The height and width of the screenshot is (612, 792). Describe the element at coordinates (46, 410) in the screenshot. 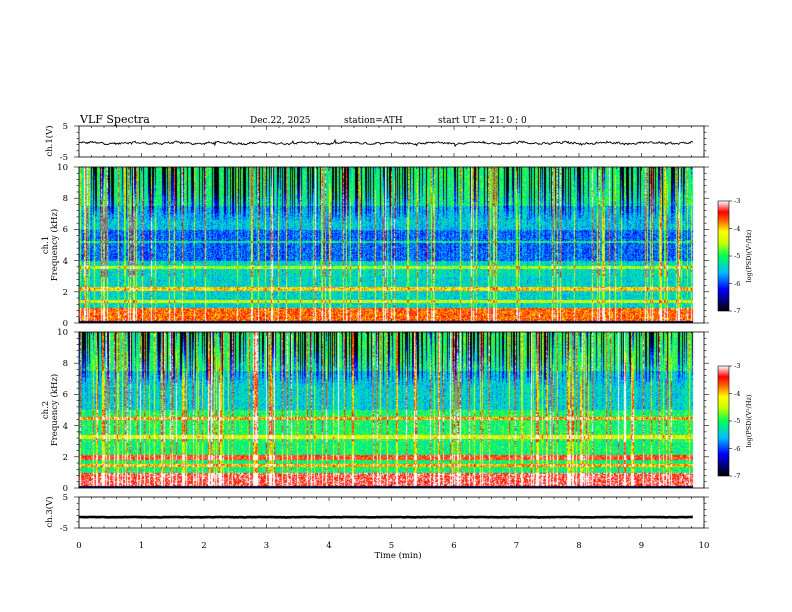

I see `ch2-channel-label: ch.2` at that location.